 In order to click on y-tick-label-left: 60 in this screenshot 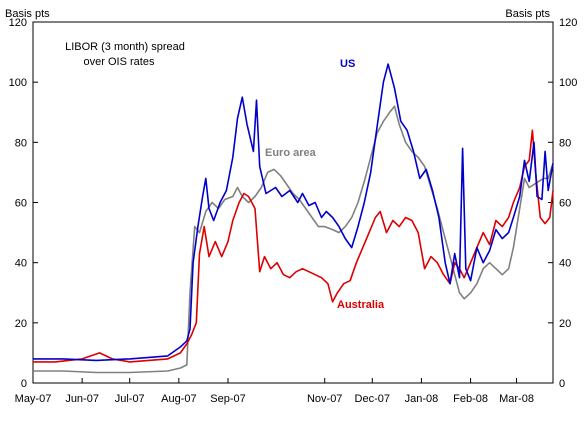, I will do `click(21, 204)`.